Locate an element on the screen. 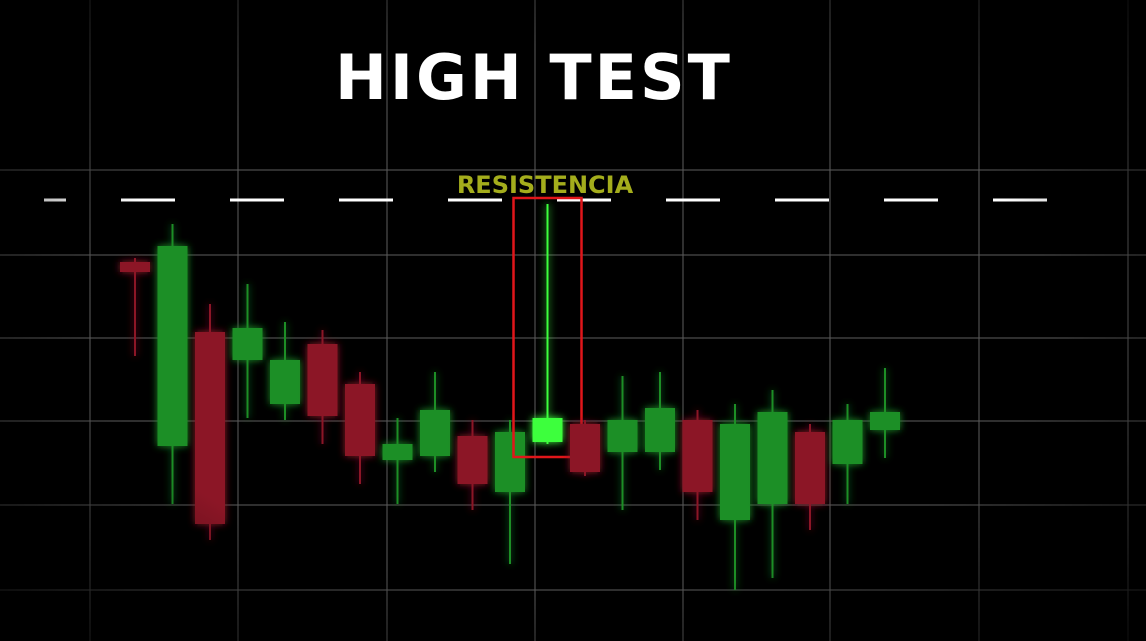 The image size is (1146, 641). chart-title: HIGH TEST is located at coordinates (534, 77).